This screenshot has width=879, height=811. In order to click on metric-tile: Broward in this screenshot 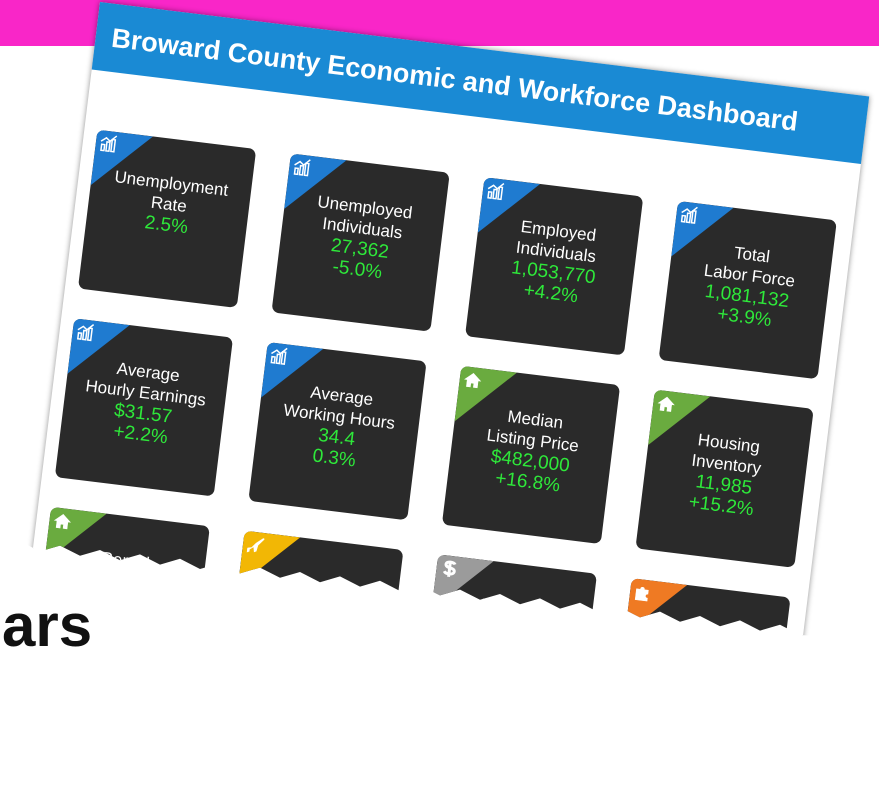, I will do `click(508, 597)`.